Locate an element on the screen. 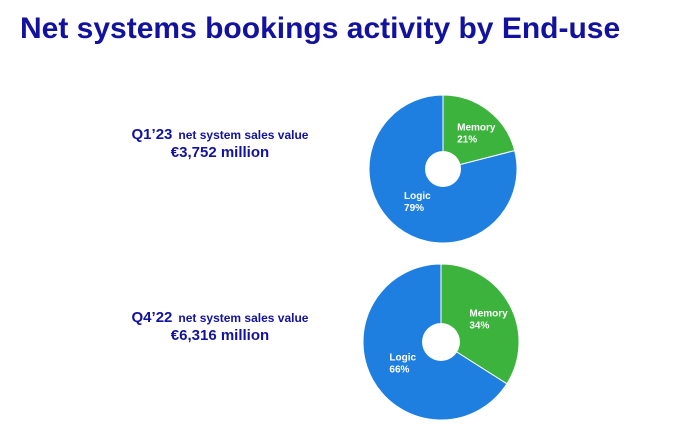  slice-memory is located at coordinates (479, 132).